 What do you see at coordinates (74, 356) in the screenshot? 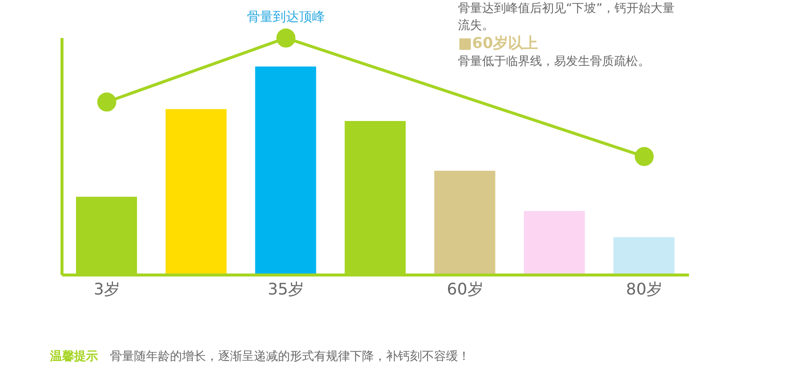
I see `text: 温馨提示` at bounding box center [74, 356].